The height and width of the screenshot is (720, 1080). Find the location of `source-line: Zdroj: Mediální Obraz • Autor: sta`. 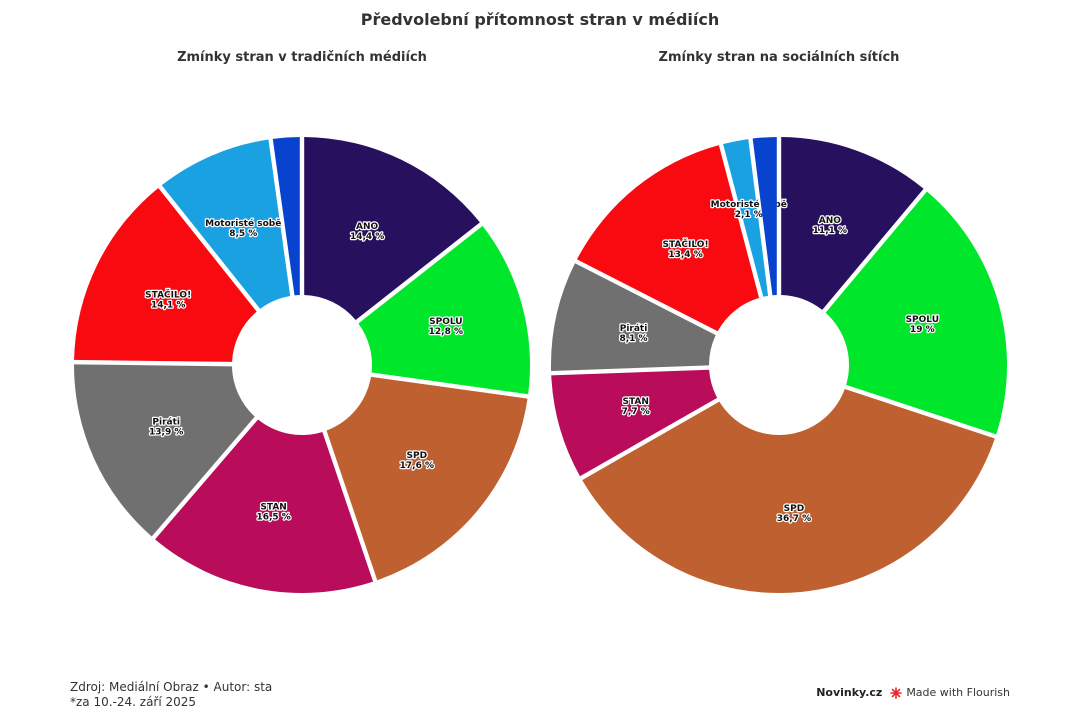

source-line: Zdroj: Mediální Obraz • Autor: sta is located at coordinates (171, 687).